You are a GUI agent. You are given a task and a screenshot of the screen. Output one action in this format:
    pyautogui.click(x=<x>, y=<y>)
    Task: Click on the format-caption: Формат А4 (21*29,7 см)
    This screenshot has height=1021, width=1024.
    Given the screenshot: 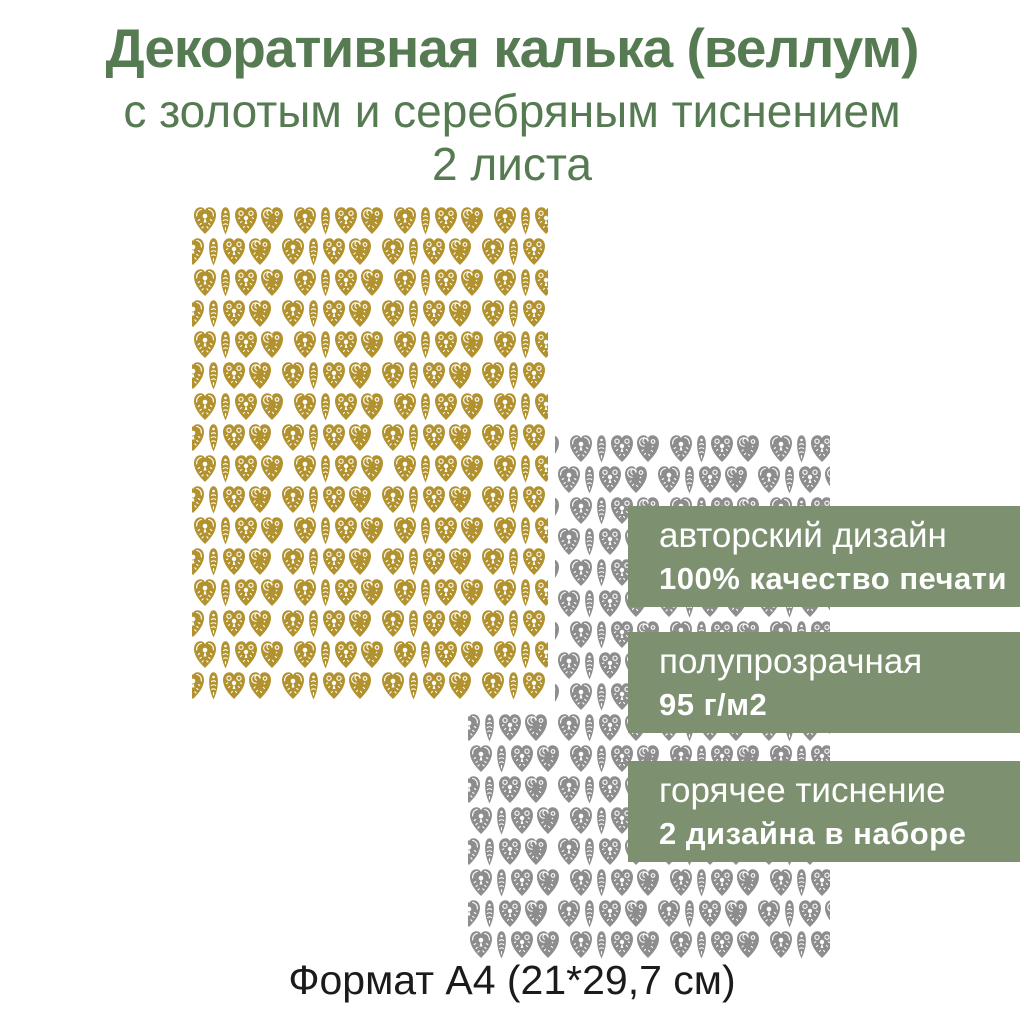 What is the action you would take?
    pyautogui.click(x=512, y=980)
    